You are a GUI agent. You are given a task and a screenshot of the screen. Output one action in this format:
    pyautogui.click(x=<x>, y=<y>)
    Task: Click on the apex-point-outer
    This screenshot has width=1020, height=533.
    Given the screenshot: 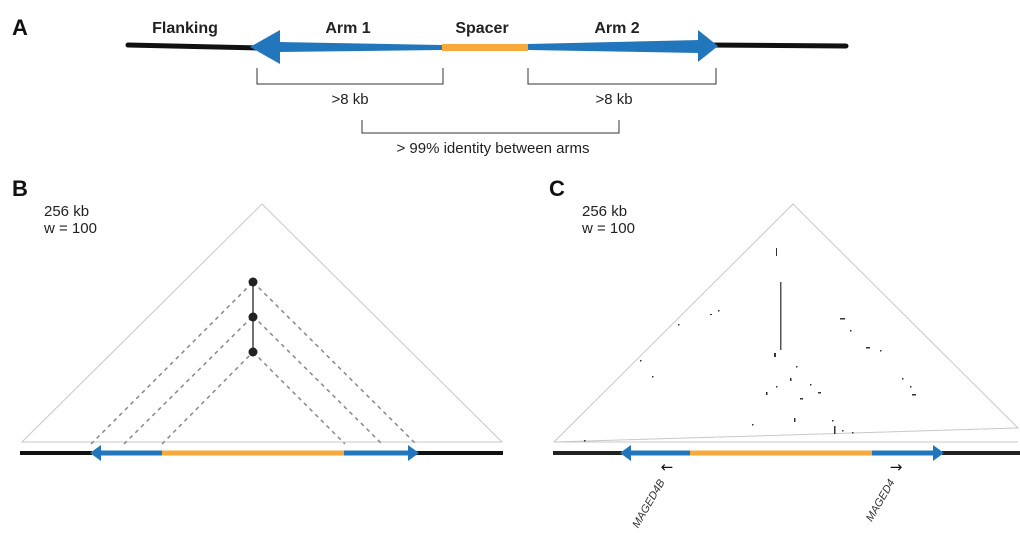 What is the action you would take?
    pyautogui.click(x=253, y=282)
    